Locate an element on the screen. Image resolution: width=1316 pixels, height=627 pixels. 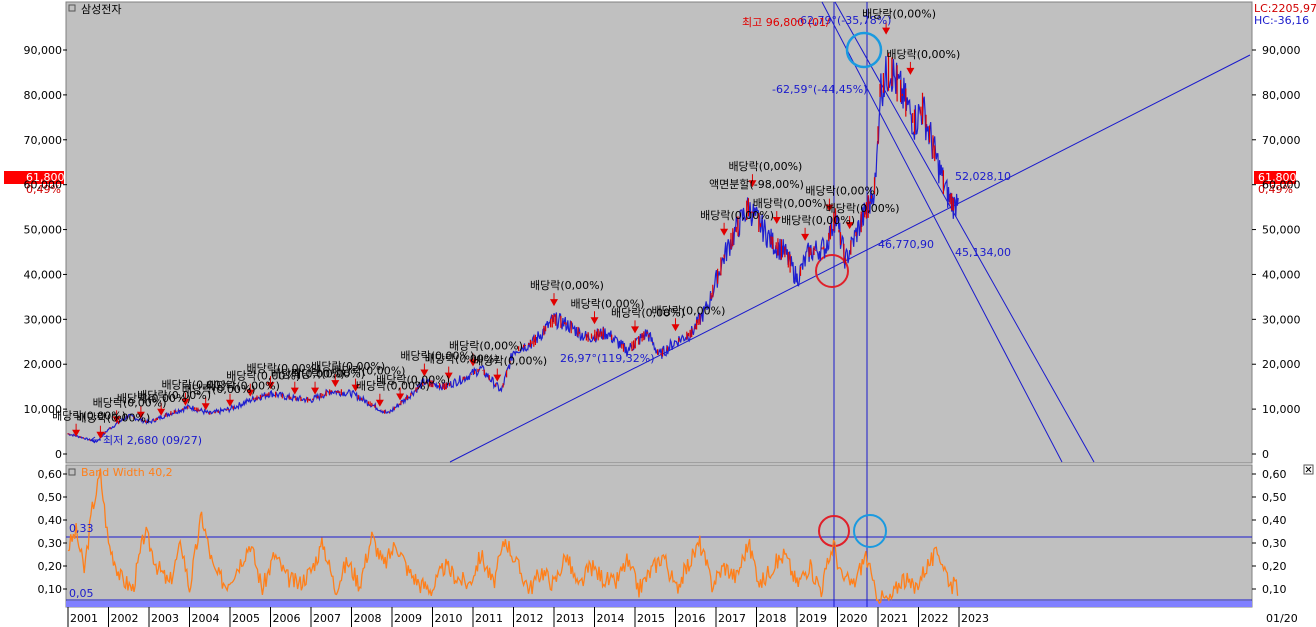
bandwidth-series is located at coordinates (513, 536).